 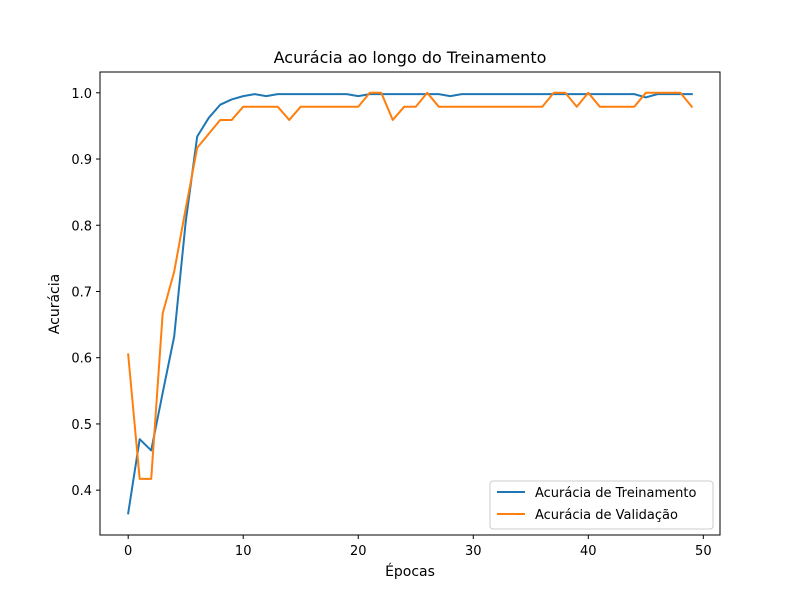 What do you see at coordinates (358, 551) in the screenshot?
I see `x-tick-label: 20` at bounding box center [358, 551].